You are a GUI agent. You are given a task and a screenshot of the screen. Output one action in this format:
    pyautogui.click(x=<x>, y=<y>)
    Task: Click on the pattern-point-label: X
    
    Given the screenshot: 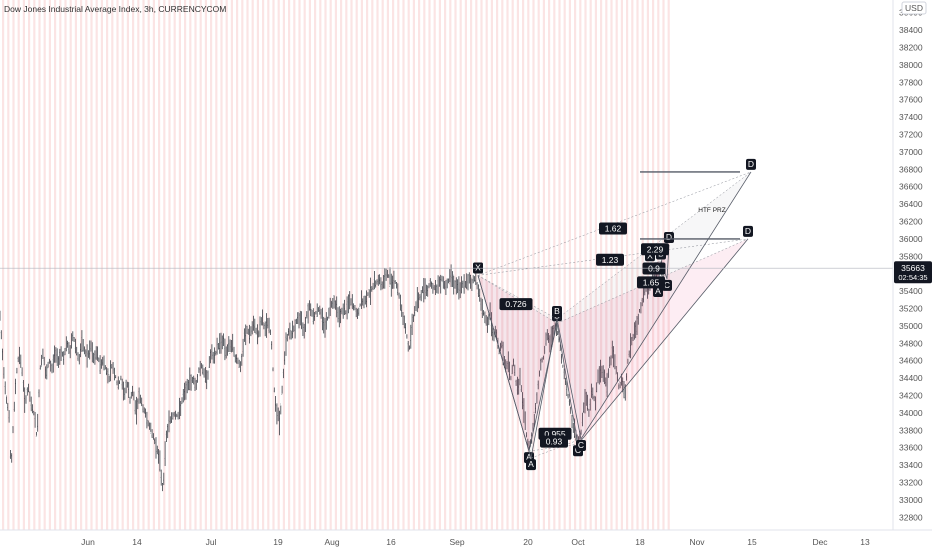 What is the action you would take?
    pyautogui.click(x=478, y=267)
    